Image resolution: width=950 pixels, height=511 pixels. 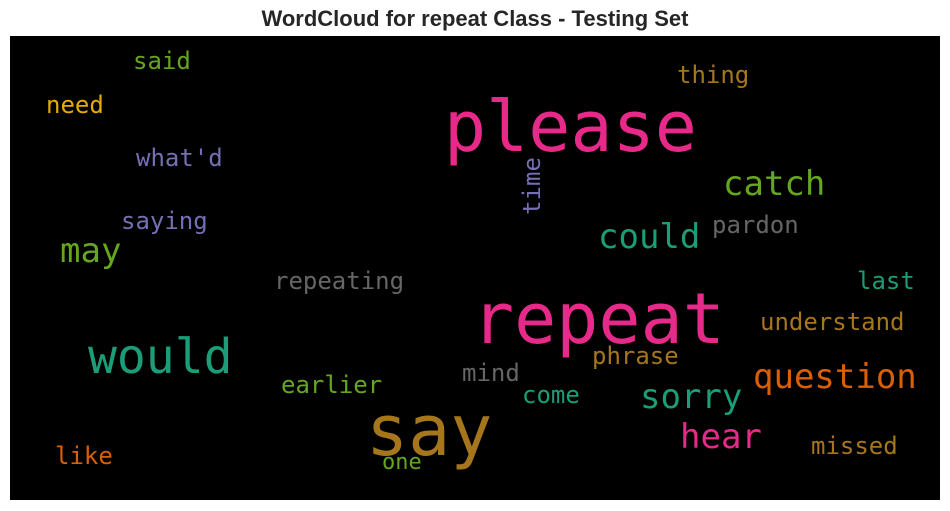 I want to click on word-catch: catch, so click(x=774, y=184).